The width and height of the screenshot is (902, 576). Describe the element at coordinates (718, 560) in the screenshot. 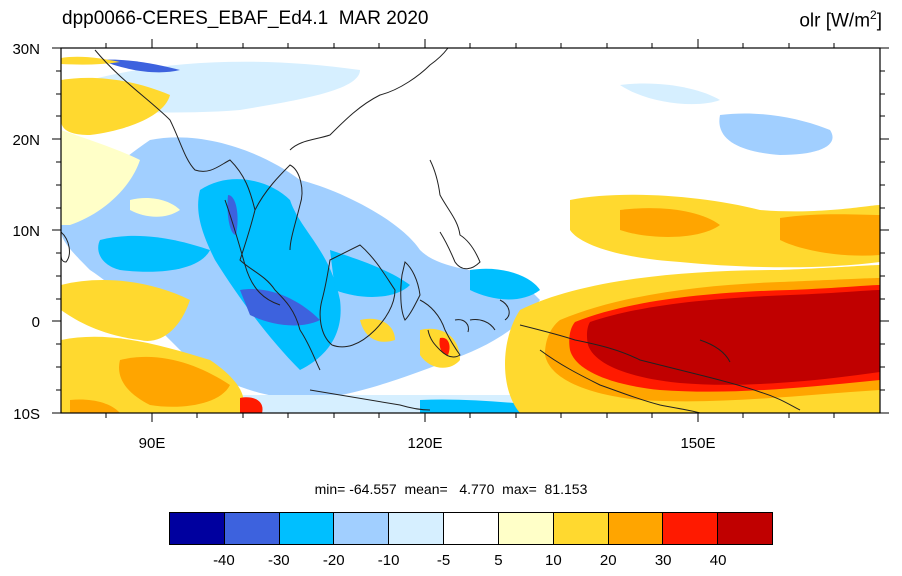

I see `colorbar-label: 40` at that location.